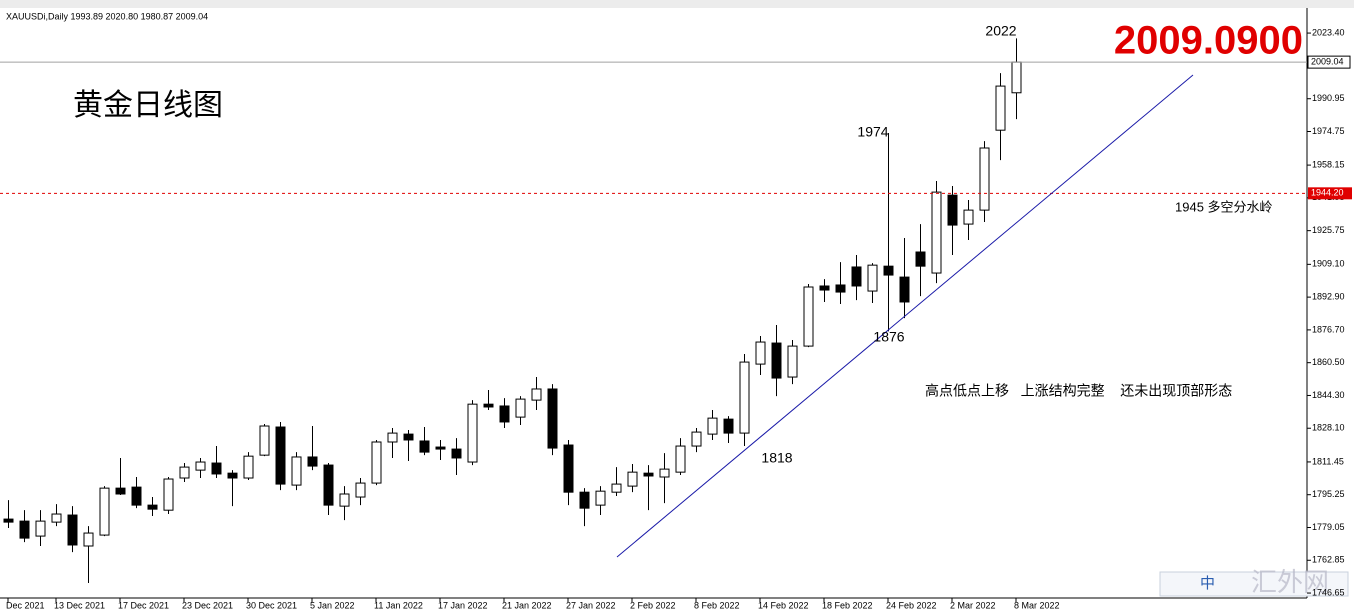 The height and width of the screenshot is (615, 1354). I want to click on x-tick-label: 21 Jan 2022, so click(527, 605).